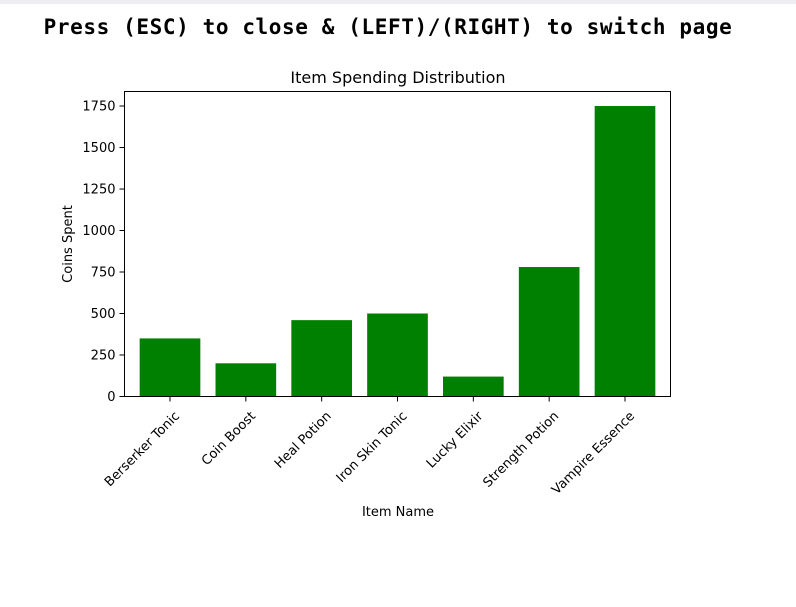 The width and height of the screenshot is (796, 607). Describe the element at coordinates (103, 273) in the screenshot. I see `y-tick-label: 750` at that location.